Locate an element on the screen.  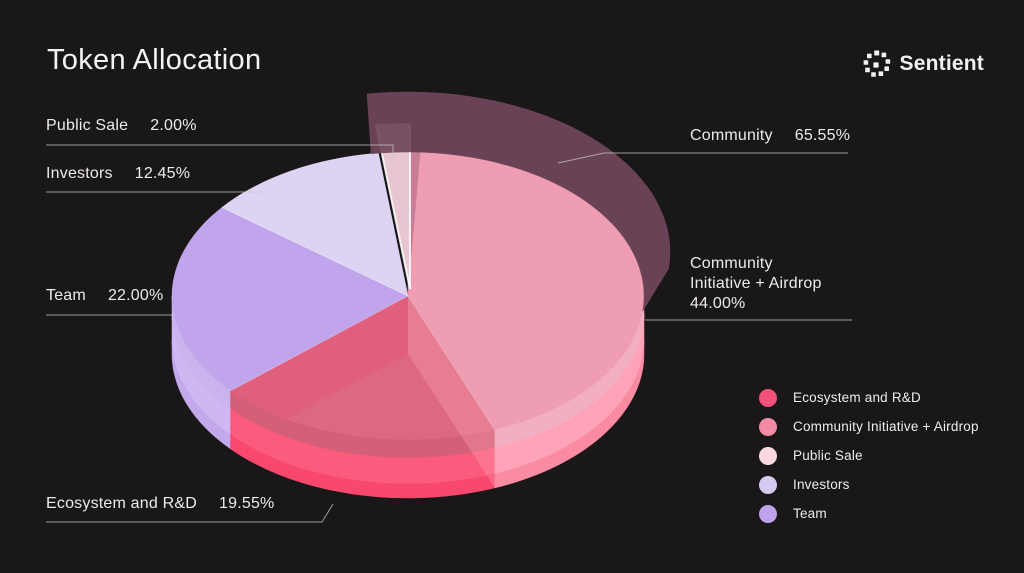
leader-line-public-sale is located at coordinates (220, 152).